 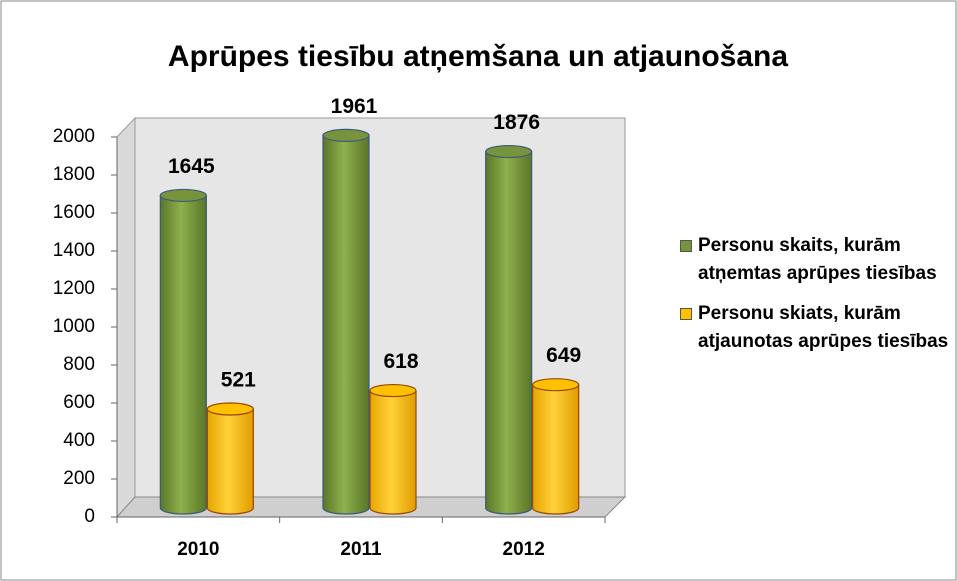 What do you see at coordinates (74, 136) in the screenshot?
I see `y-tick-label: 2000` at bounding box center [74, 136].